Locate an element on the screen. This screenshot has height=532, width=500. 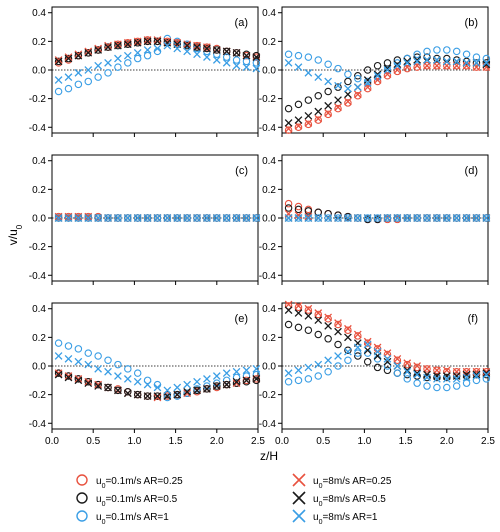
y-tick-label: 0.0 is located at coordinates (39, 367).